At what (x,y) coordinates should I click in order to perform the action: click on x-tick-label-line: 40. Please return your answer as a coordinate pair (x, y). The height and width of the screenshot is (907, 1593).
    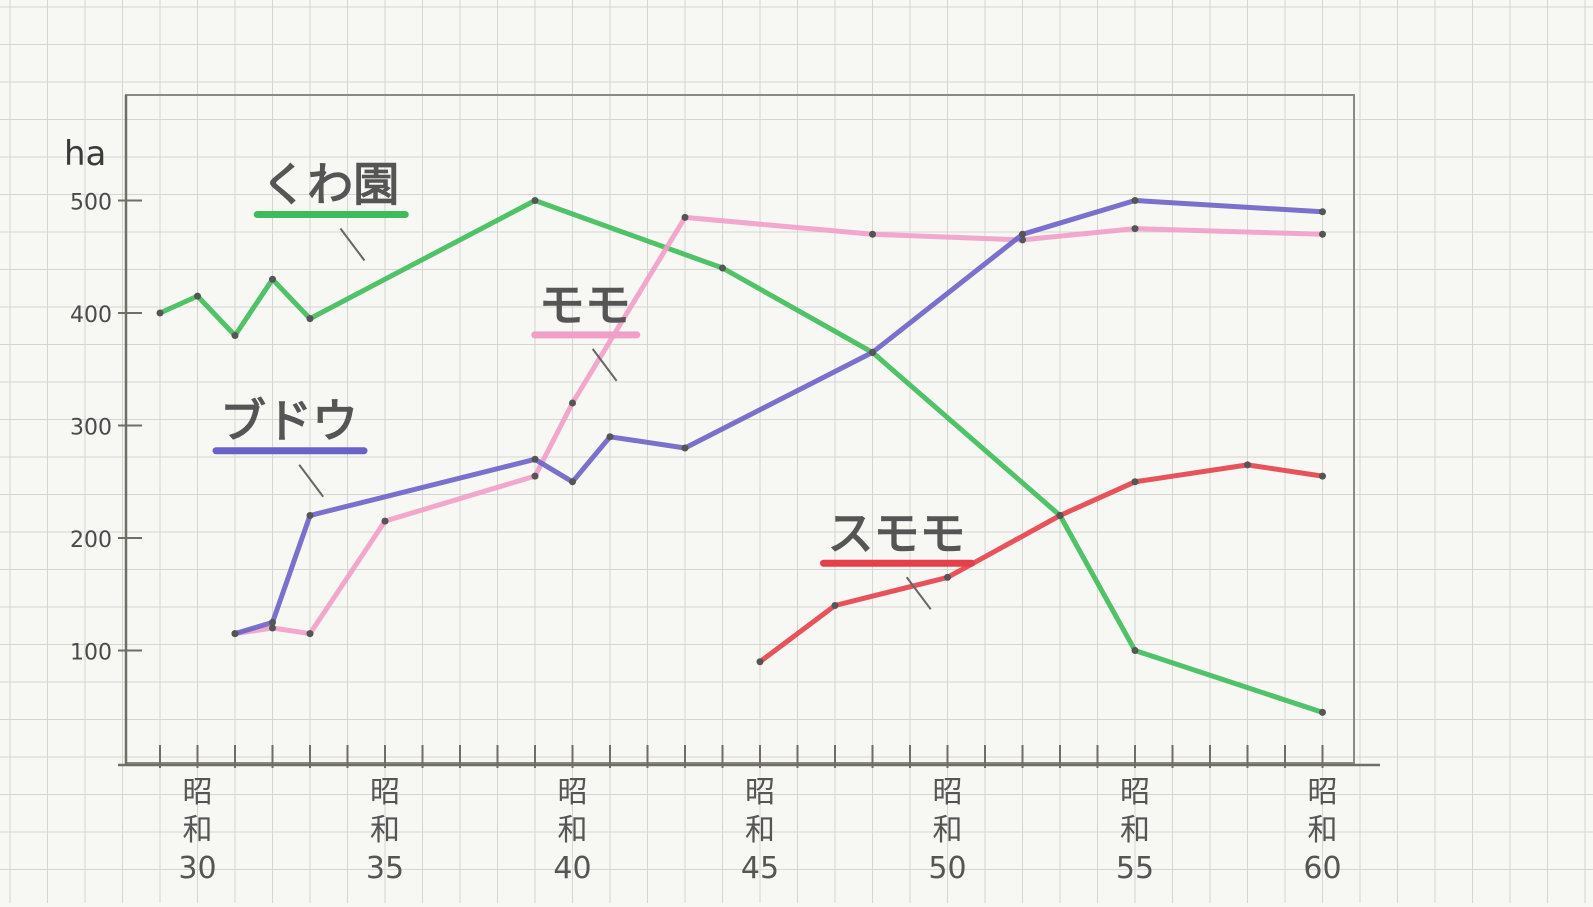
    Looking at the image, I should click on (572, 868).